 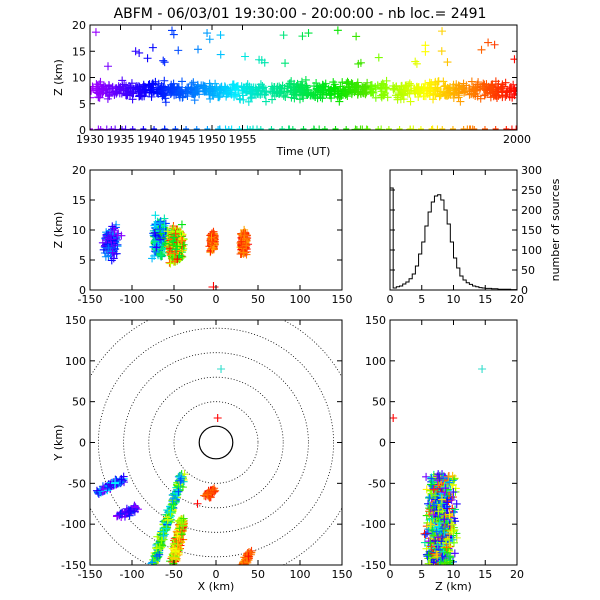 What do you see at coordinates (375, 361) in the screenshot?
I see `y-tick-label: 100` at bounding box center [375, 361].